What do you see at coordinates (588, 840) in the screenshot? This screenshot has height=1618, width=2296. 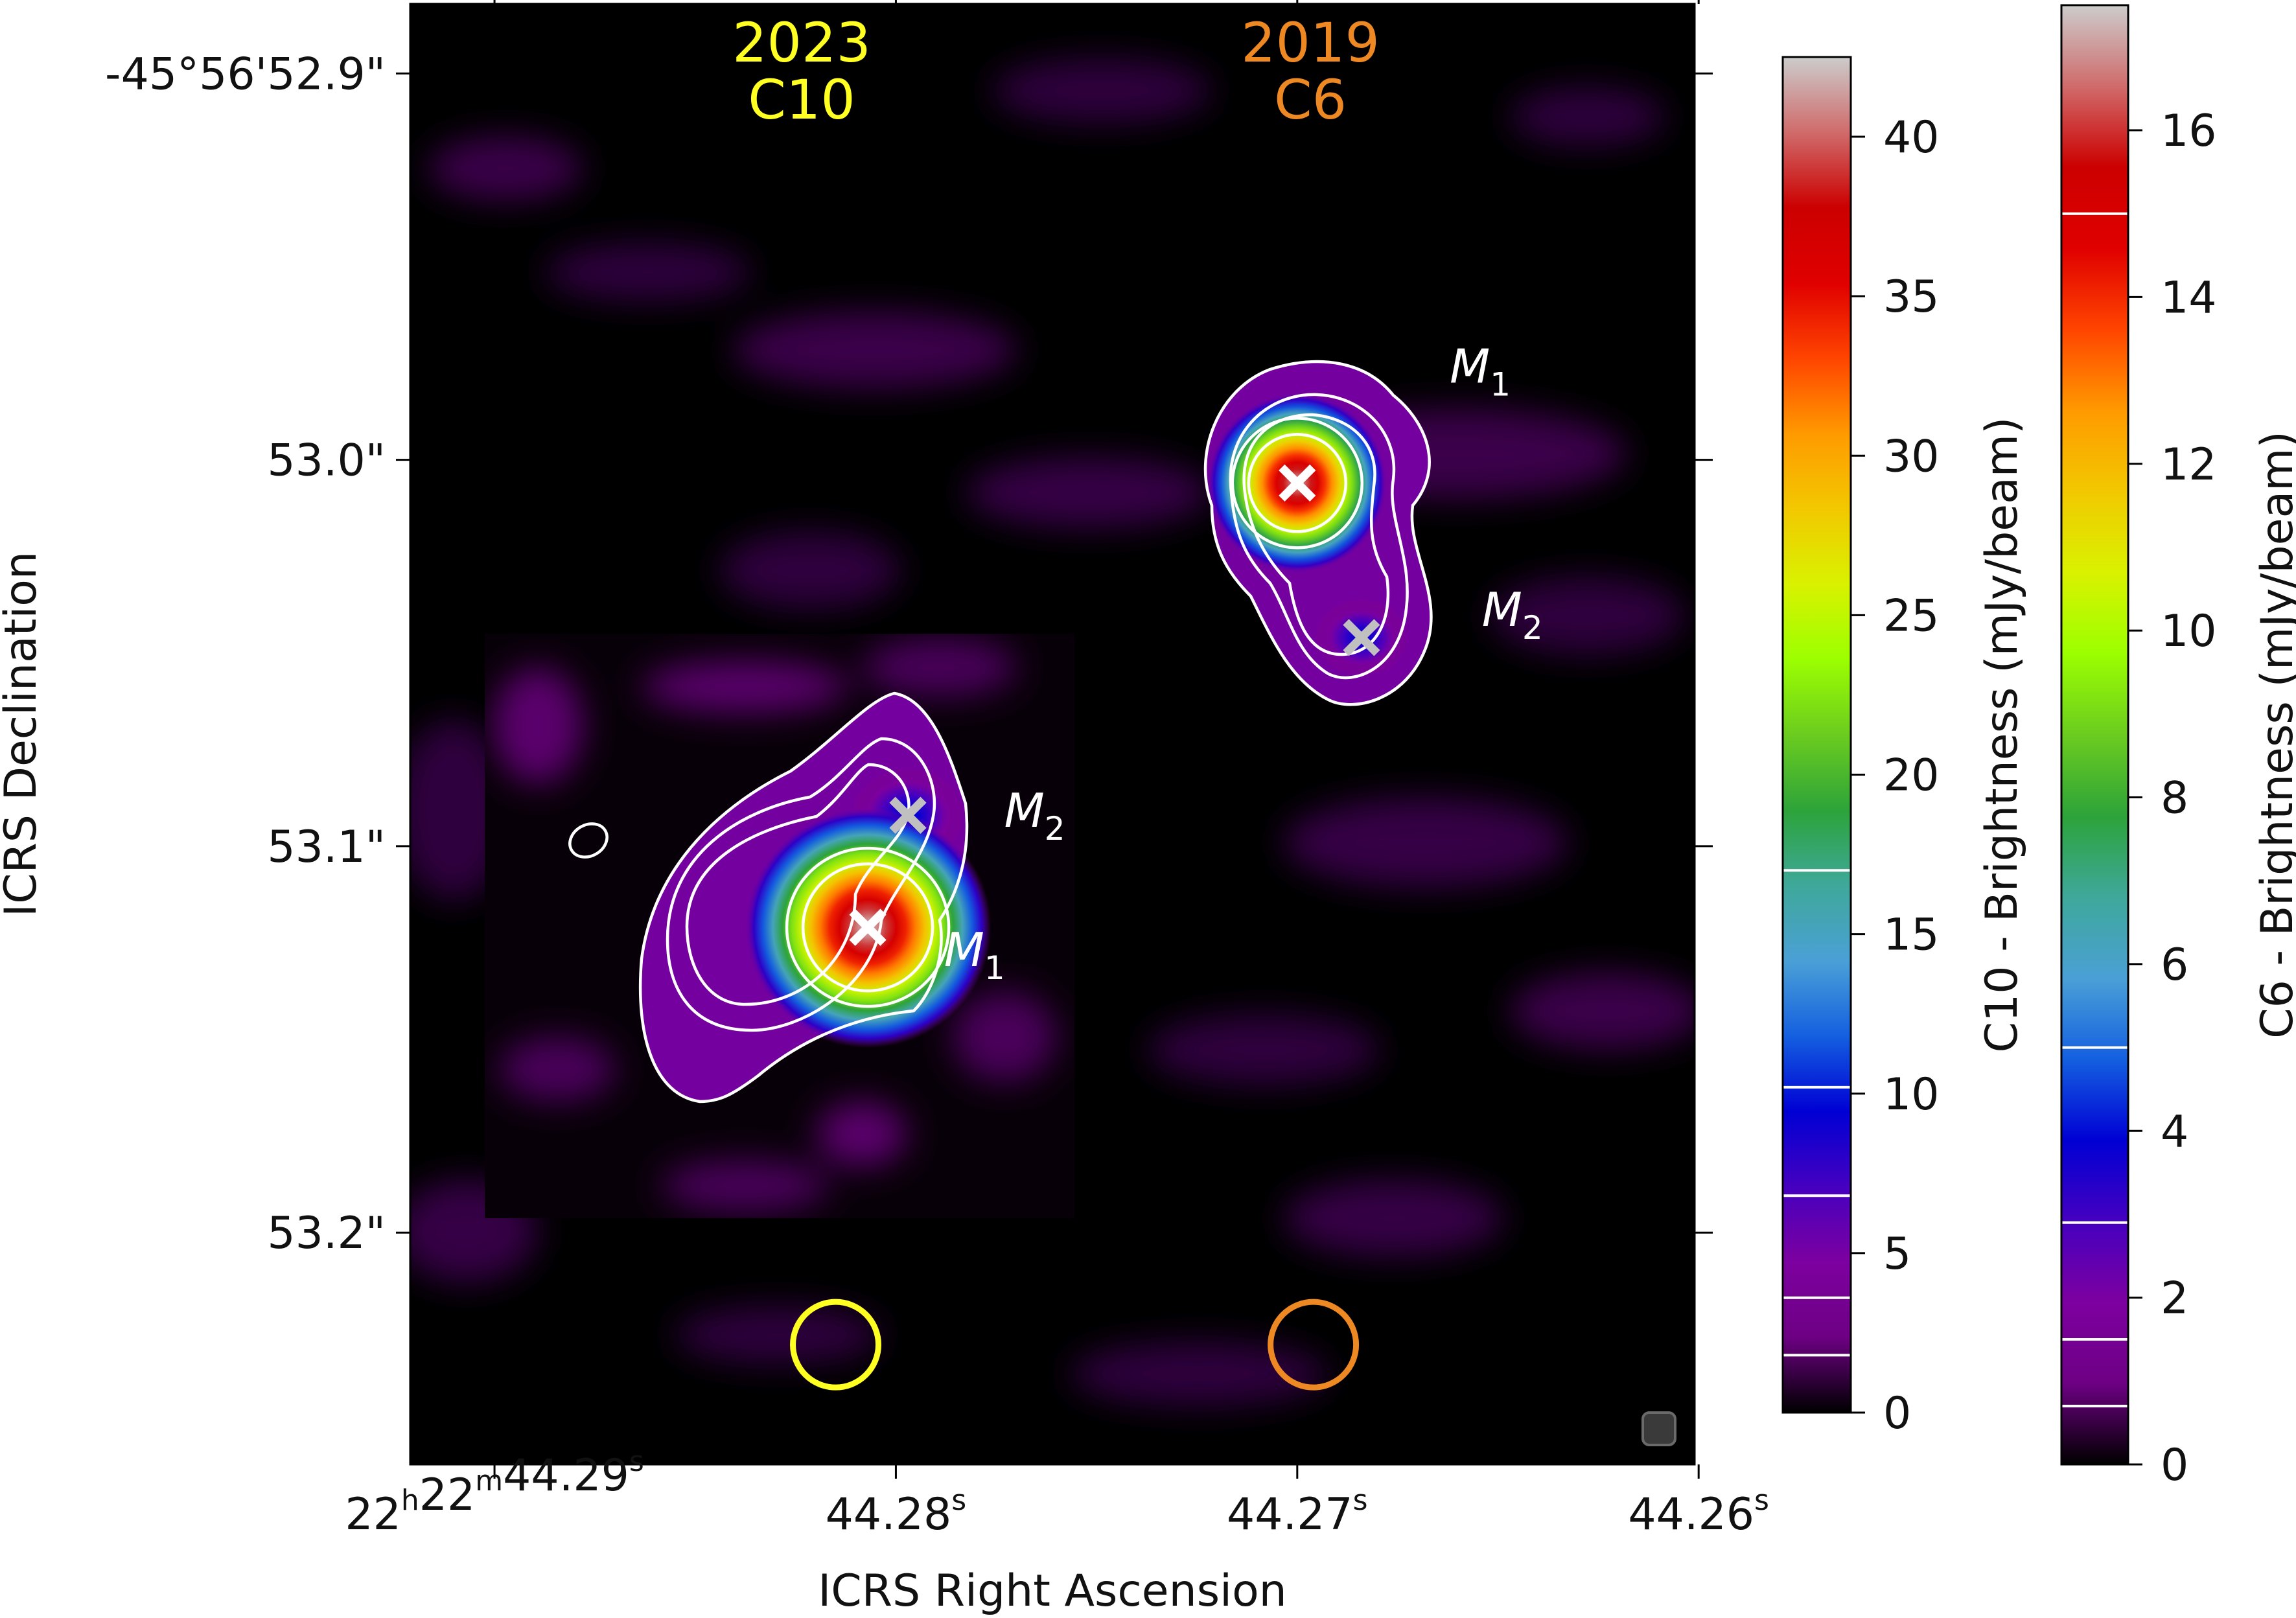 I see `c10-island-contour` at bounding box center [588, 840].